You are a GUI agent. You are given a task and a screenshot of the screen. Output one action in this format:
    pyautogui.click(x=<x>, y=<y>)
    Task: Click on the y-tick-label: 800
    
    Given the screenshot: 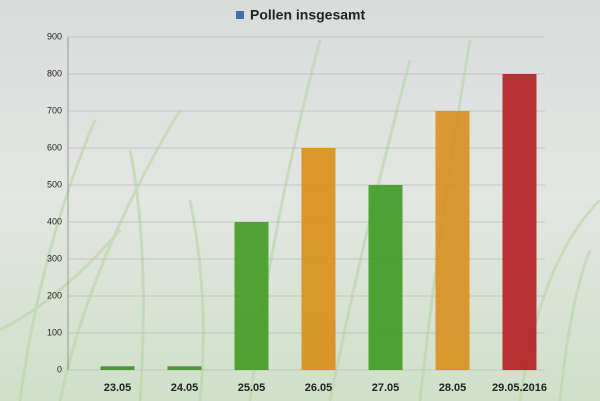 What is the action you would take?
    pyautogui.click(x=54, y=73)
    